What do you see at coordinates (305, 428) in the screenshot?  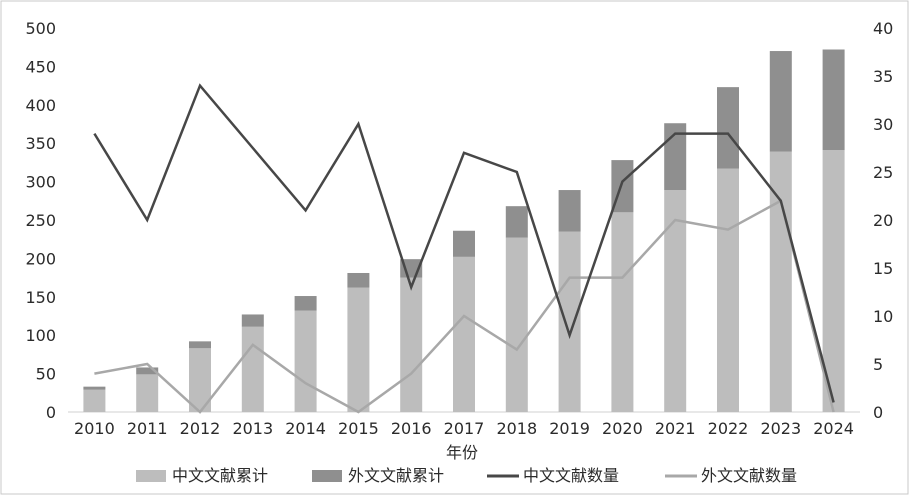 I see `x-tick-label: 2014` at bounding box center [305, 428].